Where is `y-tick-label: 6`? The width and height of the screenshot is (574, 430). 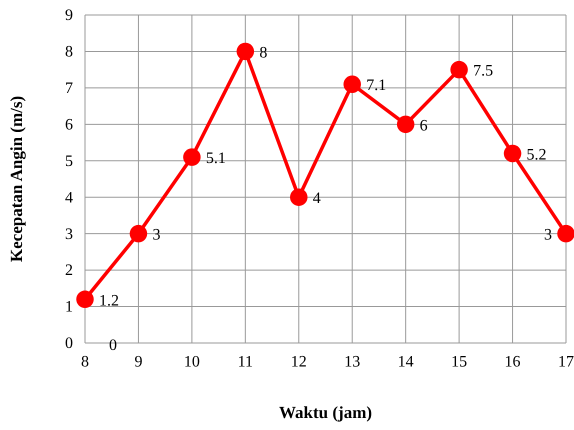
y-tick-label: 6 is located at coordinates (69, 125).